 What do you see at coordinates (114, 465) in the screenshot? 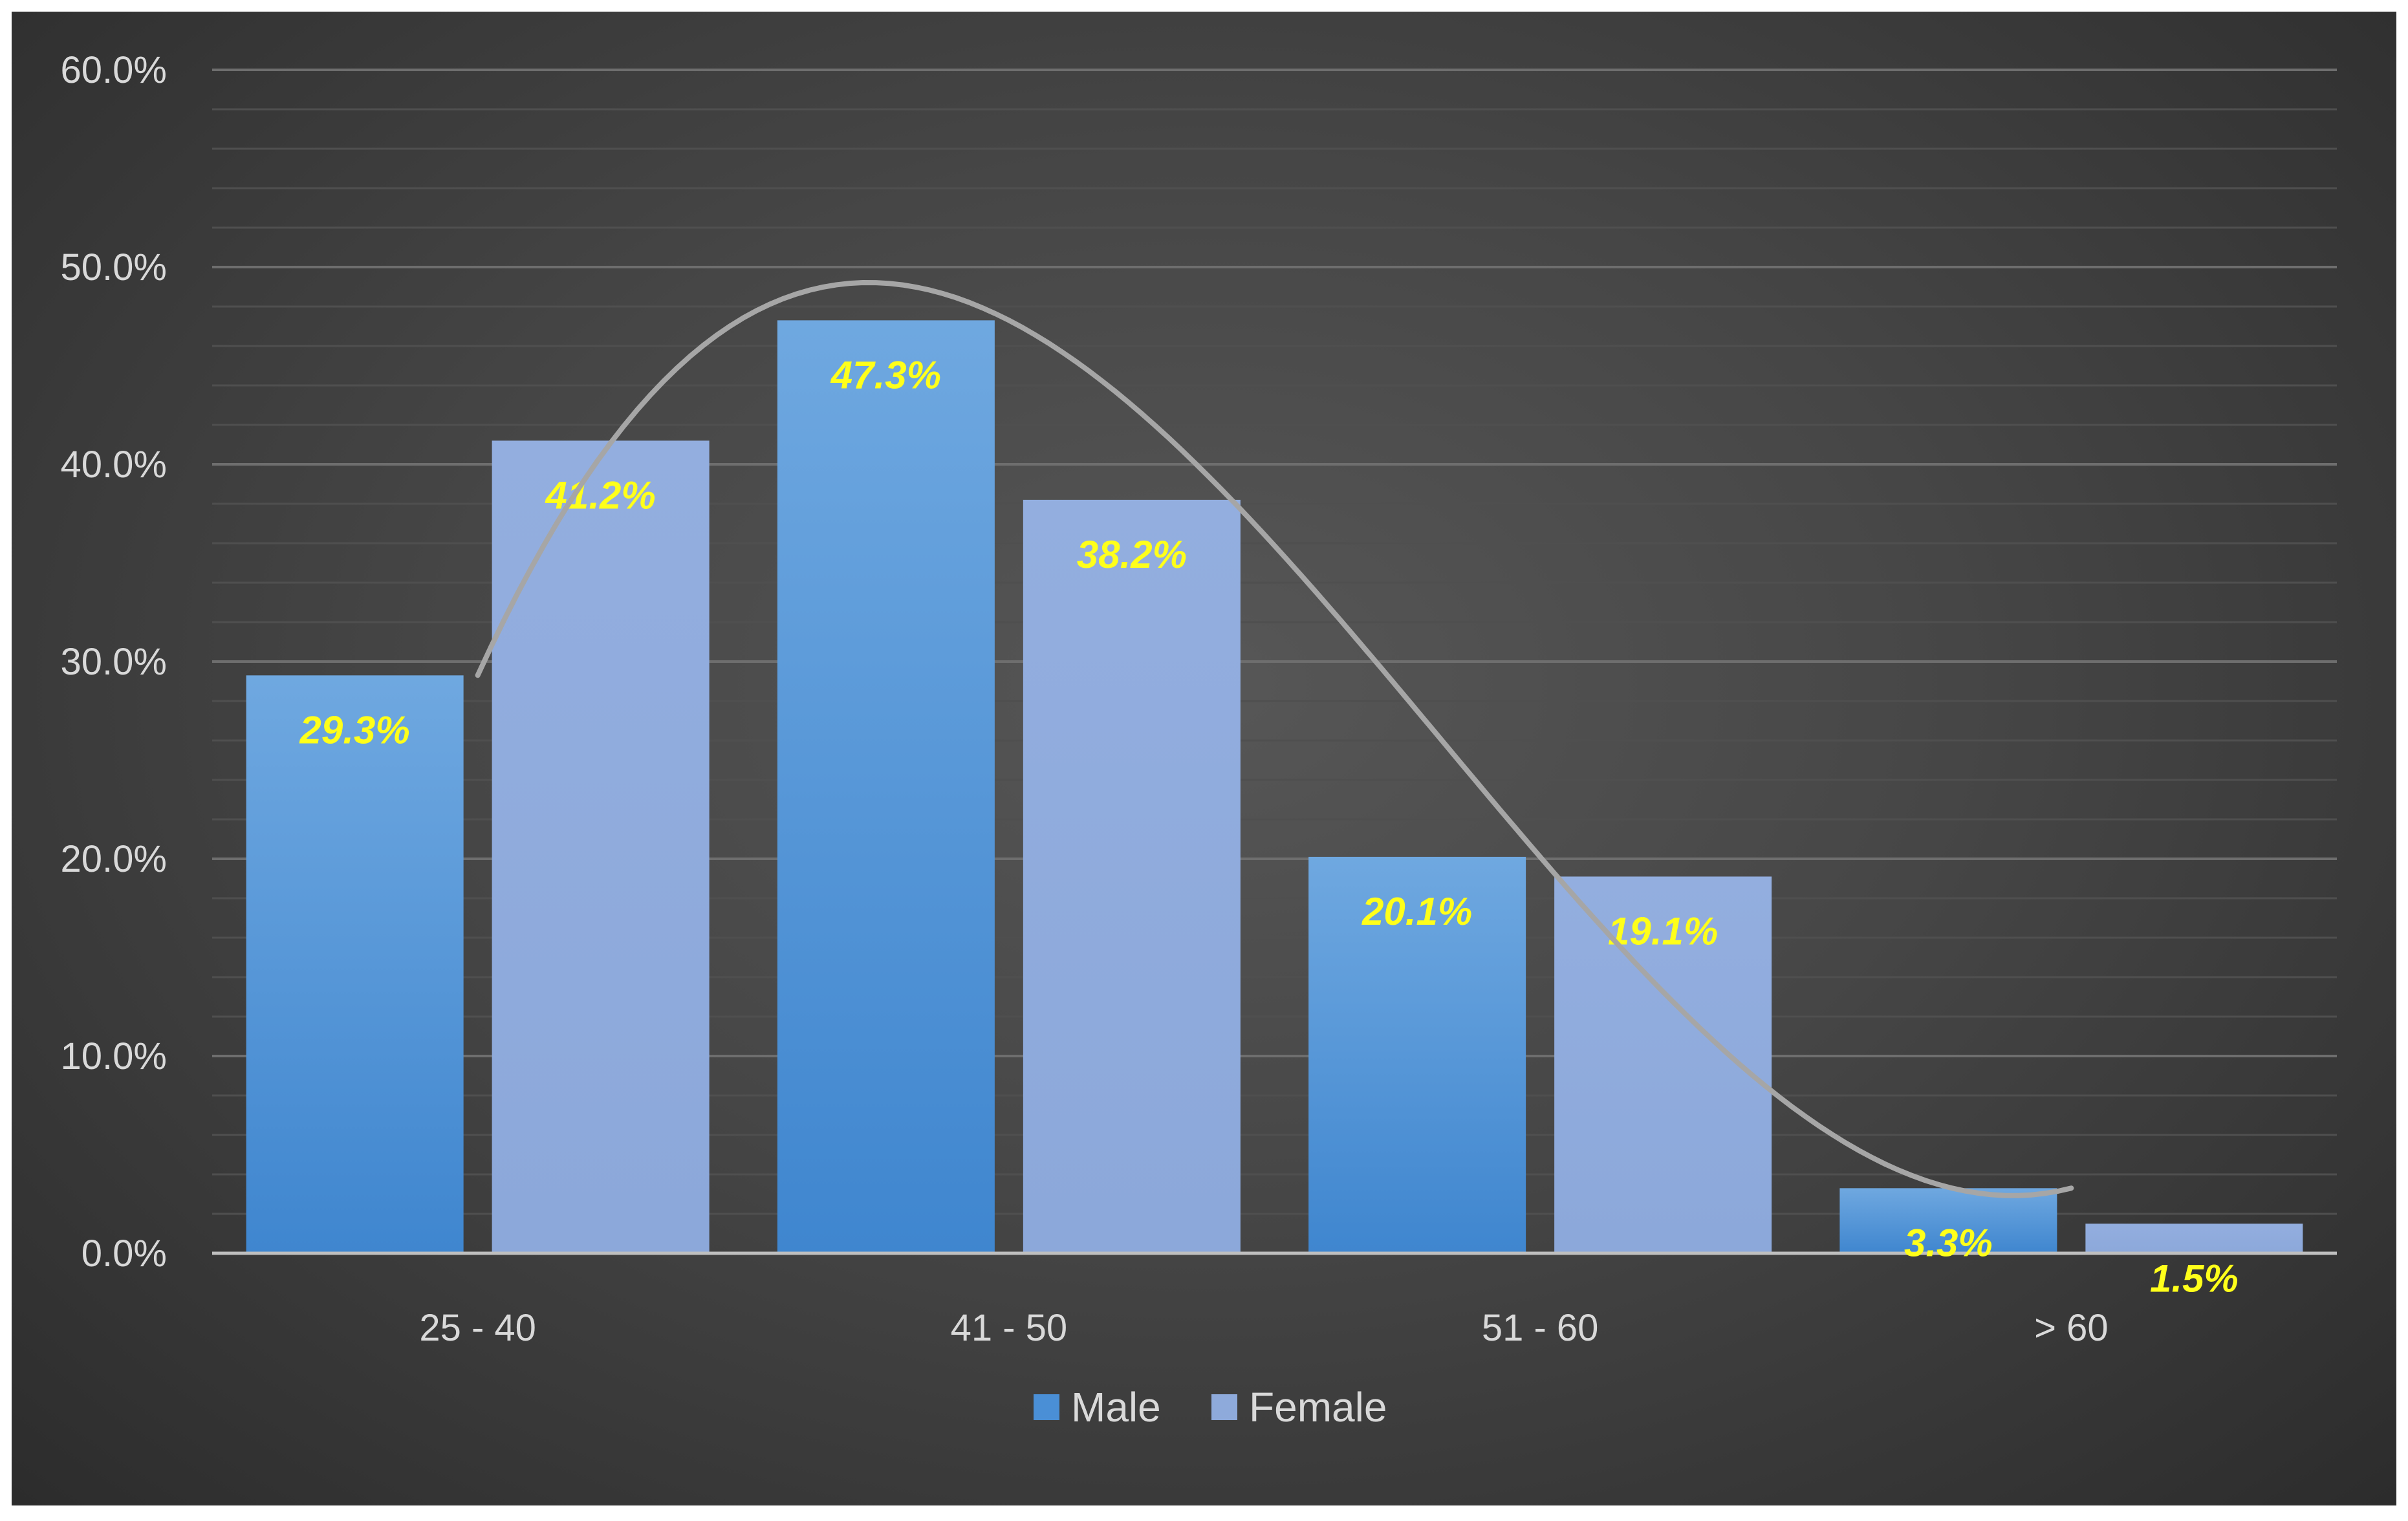
I see `y-tick-label: 40.0%` at bounding box center [114, 465].